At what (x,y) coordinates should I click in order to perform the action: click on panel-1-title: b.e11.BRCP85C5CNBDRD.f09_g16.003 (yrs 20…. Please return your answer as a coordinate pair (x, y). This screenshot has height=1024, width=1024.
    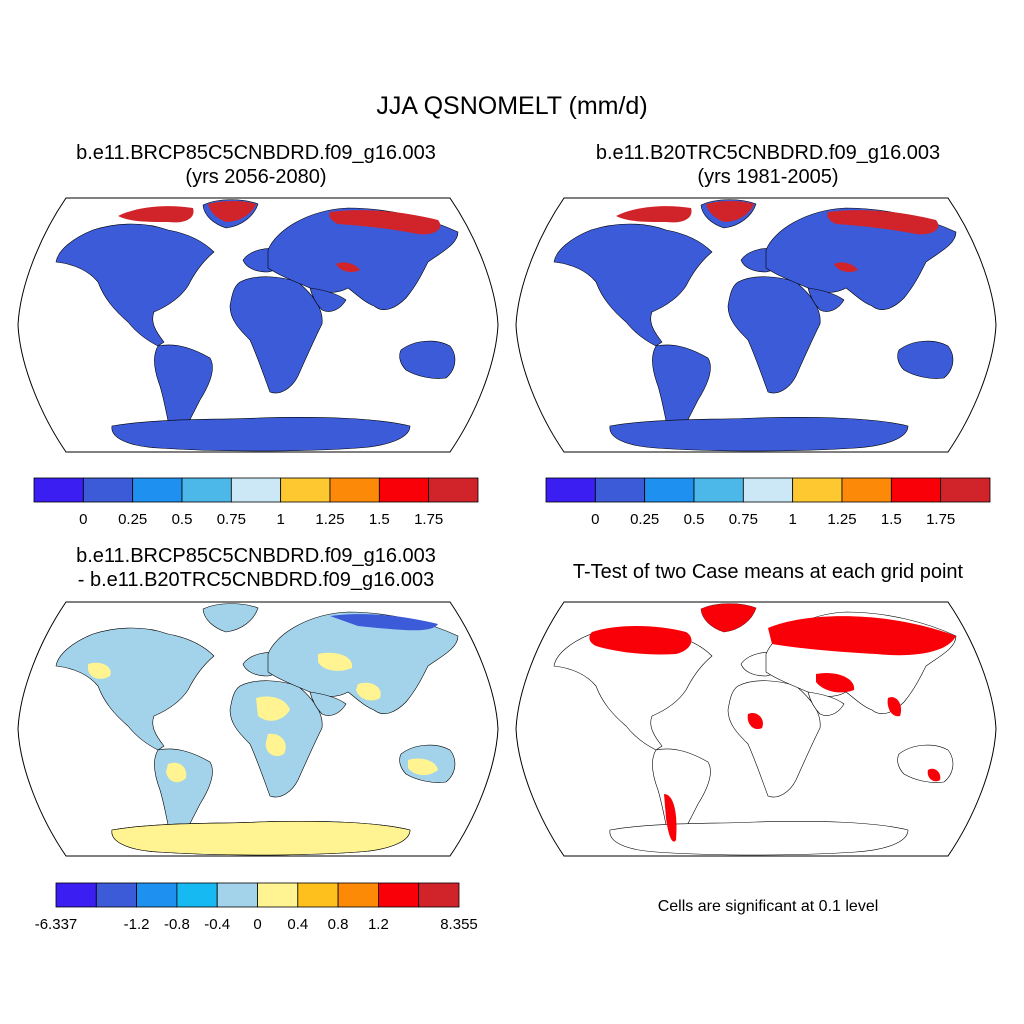
    Looking at the image, I should click on (256, 165).